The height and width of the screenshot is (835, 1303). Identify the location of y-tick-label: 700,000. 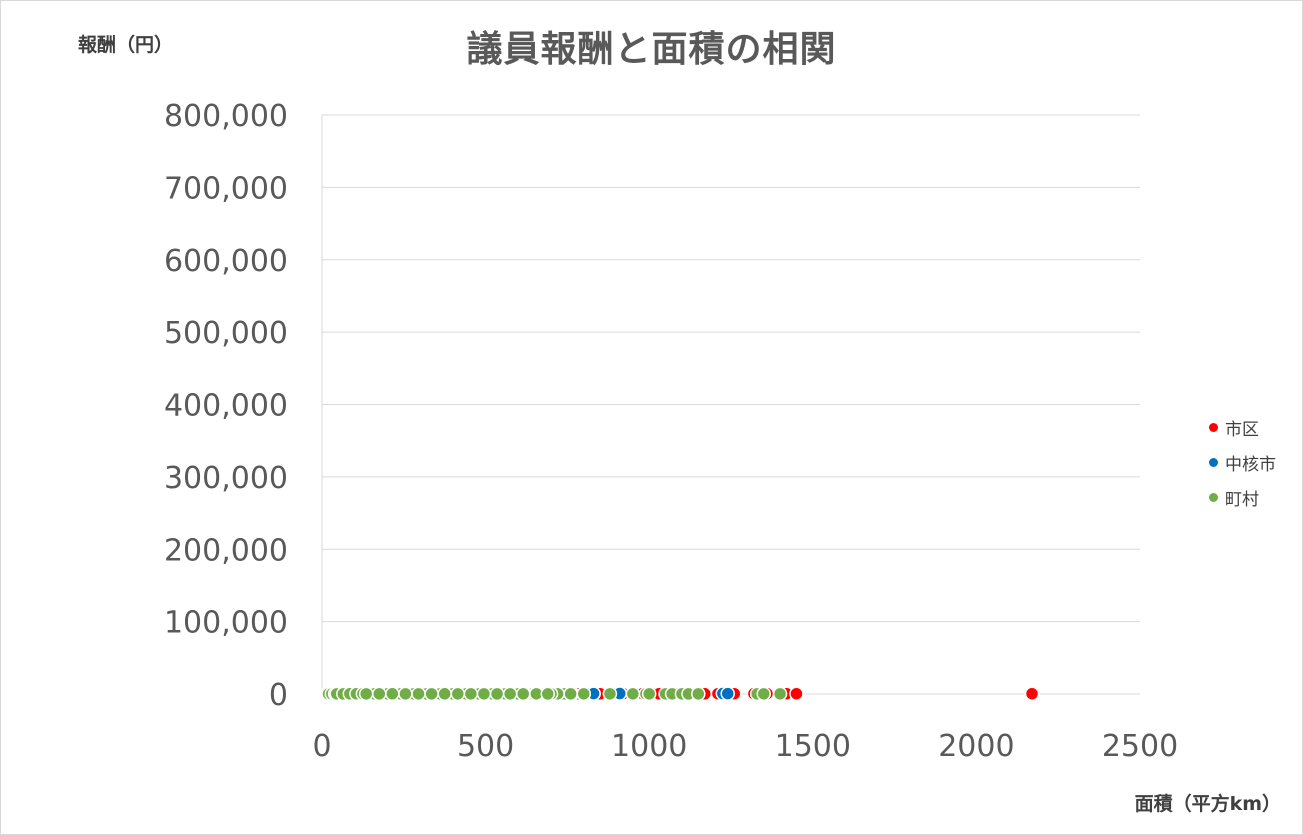
(226, 188).